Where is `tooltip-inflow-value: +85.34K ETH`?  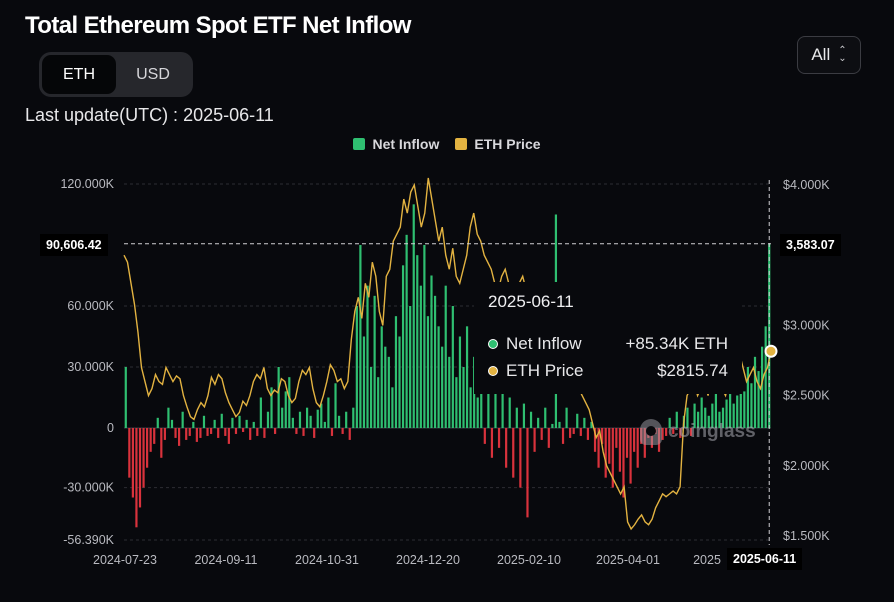
tooltip-inflow-value: +85.34K ETH is located at coordinates (676, 343).